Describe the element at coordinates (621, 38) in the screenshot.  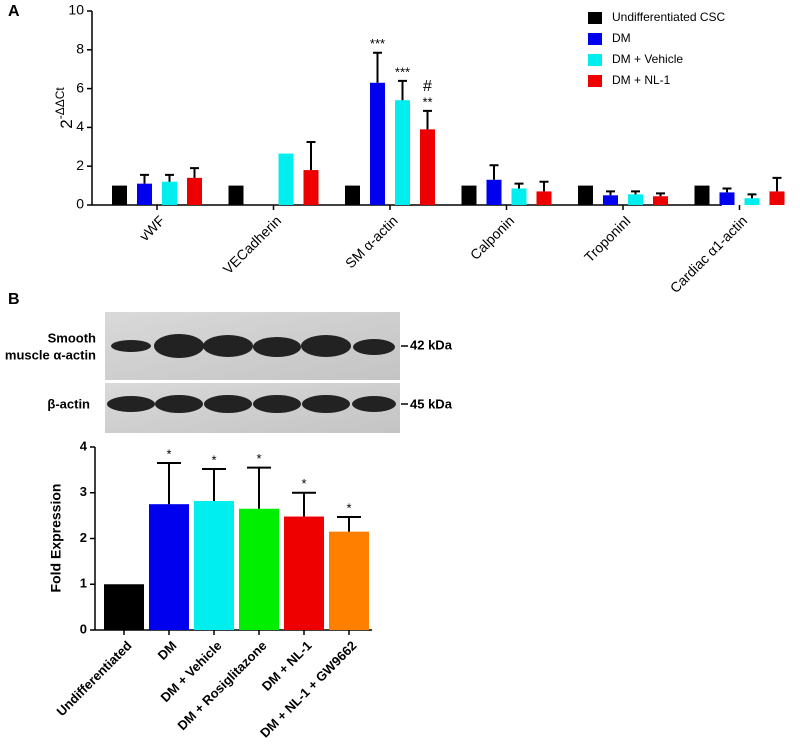
I see `legend-label: DM` at that location.